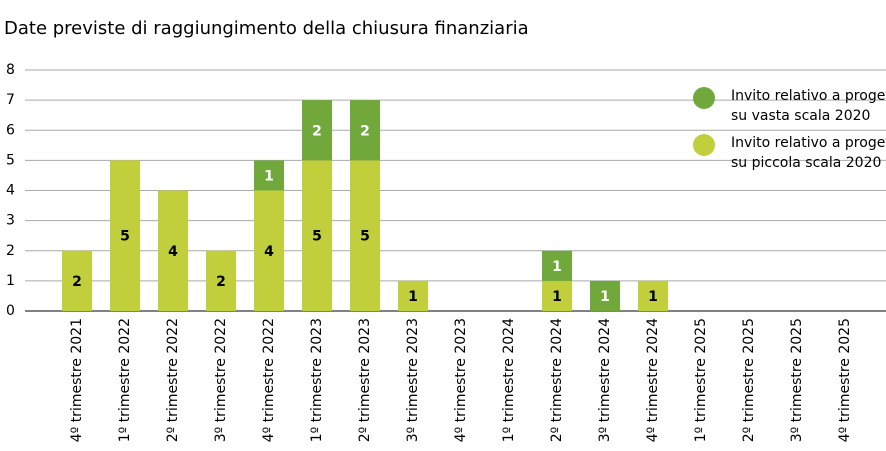  What do you see at coordinates (509, 380) in the screenshot?
I see `x-tick-label: 1º trimestre 2024` at bounding box center [509, 380].